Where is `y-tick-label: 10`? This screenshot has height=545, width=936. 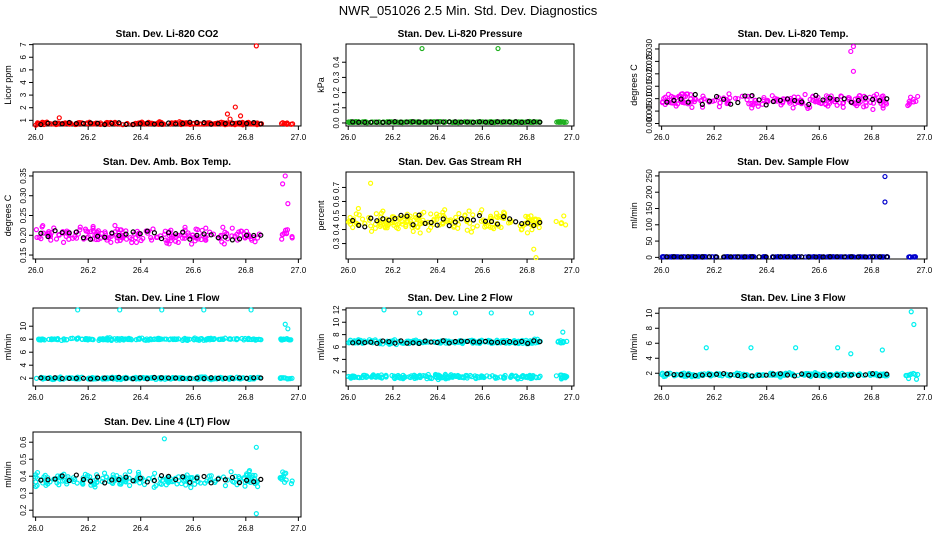
y-tick-label: 10 is located at coordinates (336, 321).